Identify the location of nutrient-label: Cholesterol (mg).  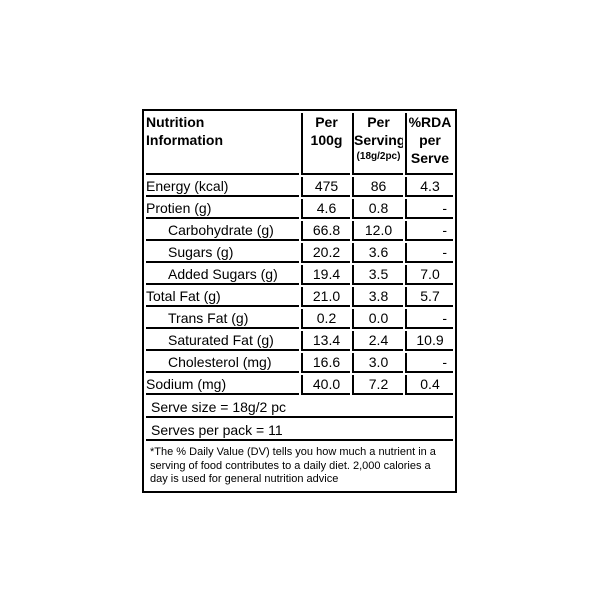
(222, 363).